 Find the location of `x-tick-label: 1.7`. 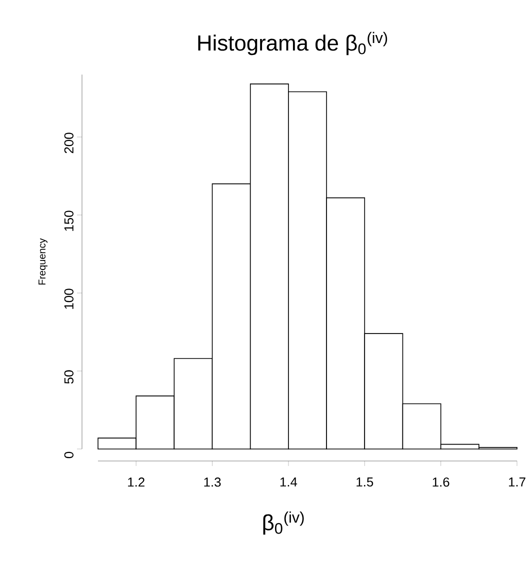

x-tick-label: 1.7 is located at coordinates (517, 482).